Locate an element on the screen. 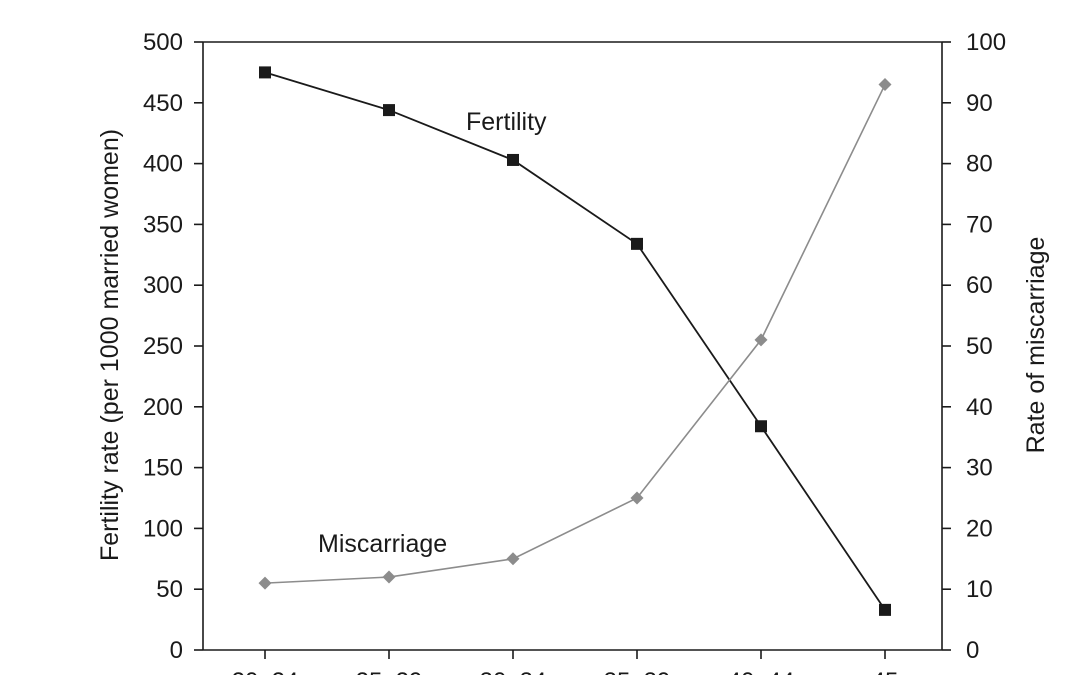 This screenshot has height=675, width=1080. left-tick-label: 200 is located at coordinates (163, 407).